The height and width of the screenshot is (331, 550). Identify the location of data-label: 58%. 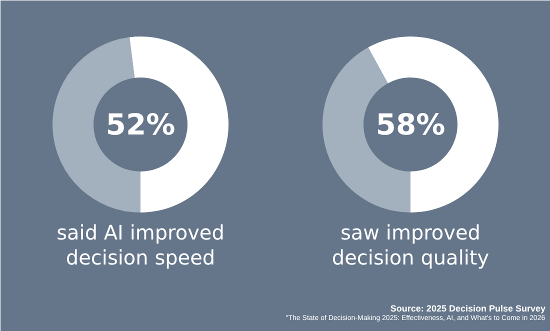
(411, 125).